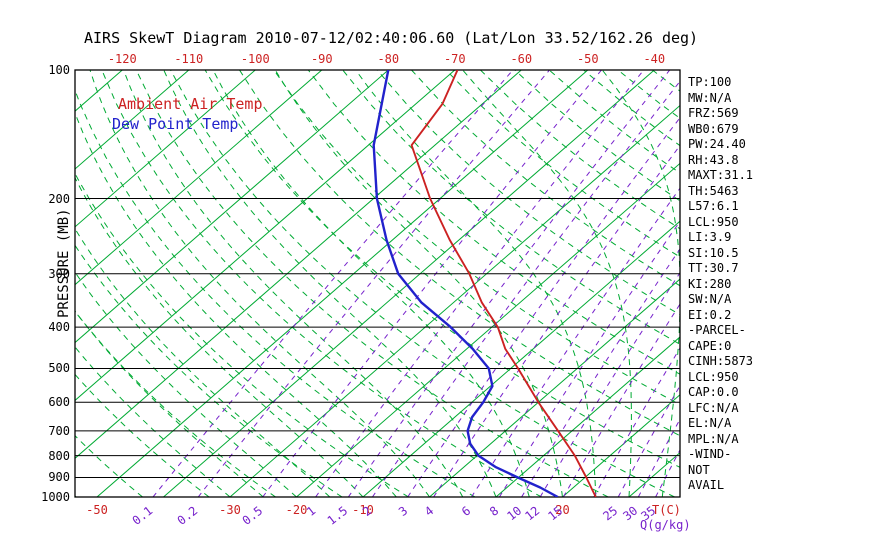 Image resolution: width=870 pixels, height=560 pixels. What do you see at coordinates (59, 327) in the screenshot?
I see `pressure-tick-label: 400` at bounding box center [59, 327].